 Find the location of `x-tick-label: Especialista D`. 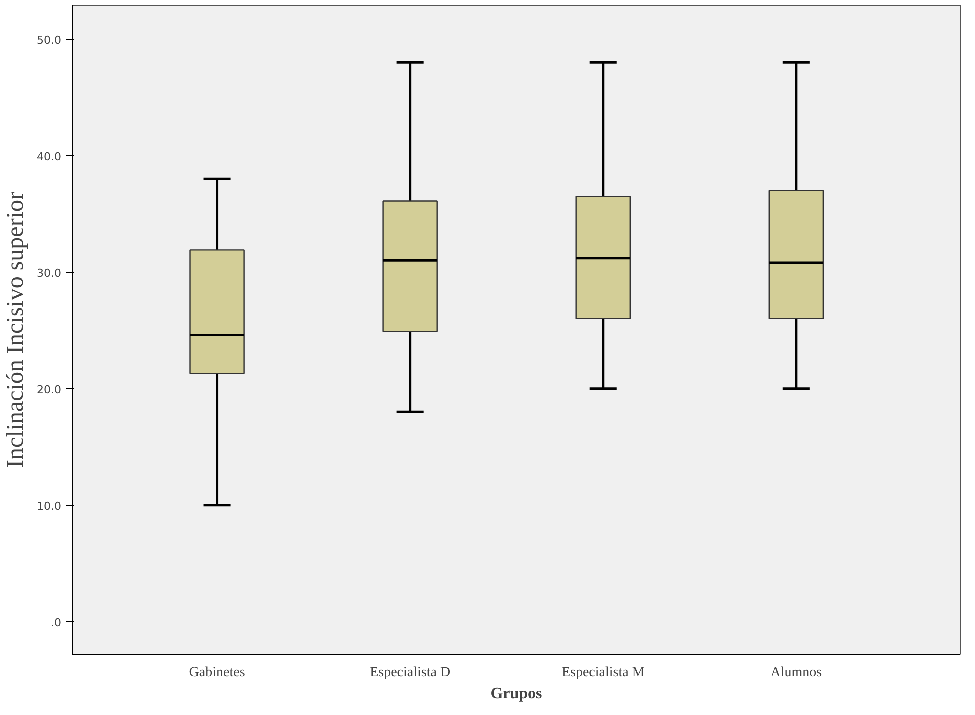

x-tick-label: Especialista D is located at coordinates (410, 673).